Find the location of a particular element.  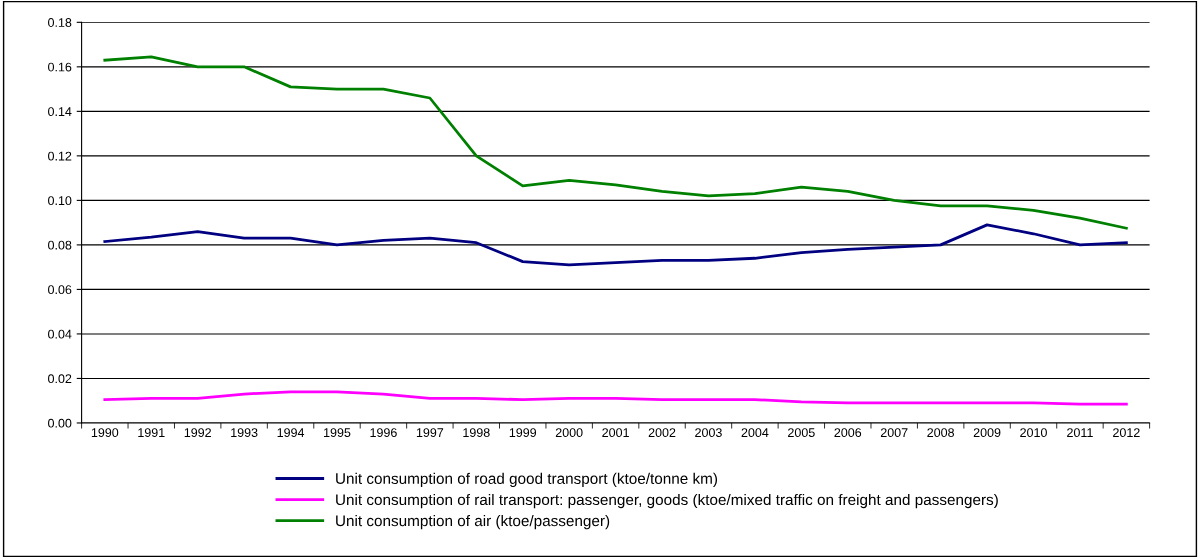

x-tick-label: 2010 is located at coordinates (1033, 433).